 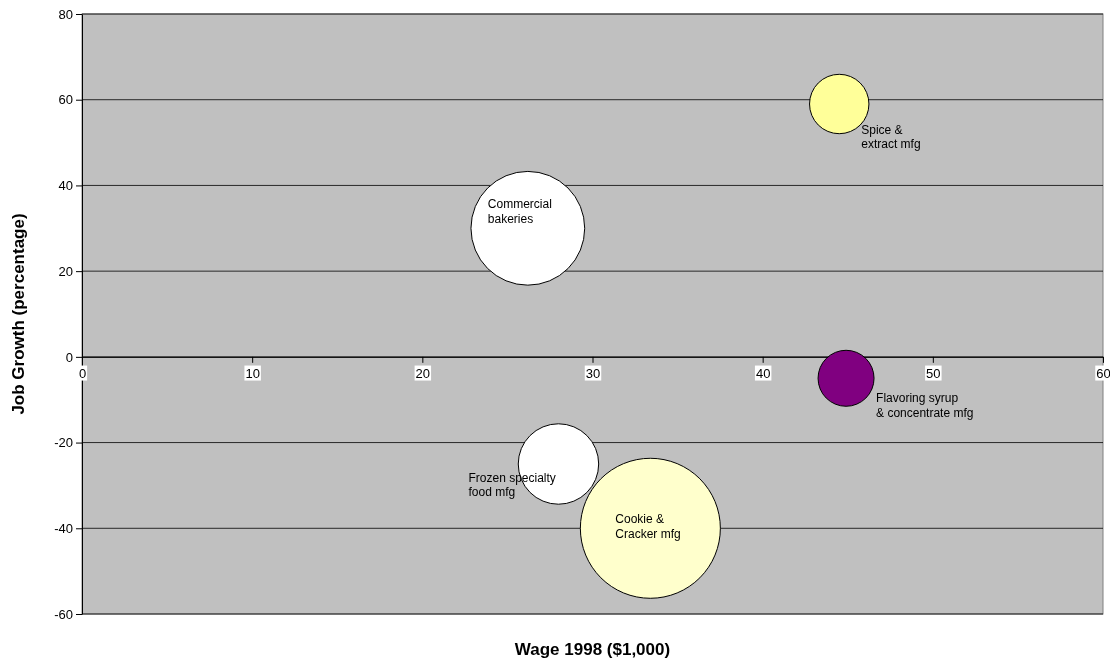 What do you see at coordinates (82, 373) in the screenshot?
I see `x-tick-label: 0` at bounding box center [82, 373].